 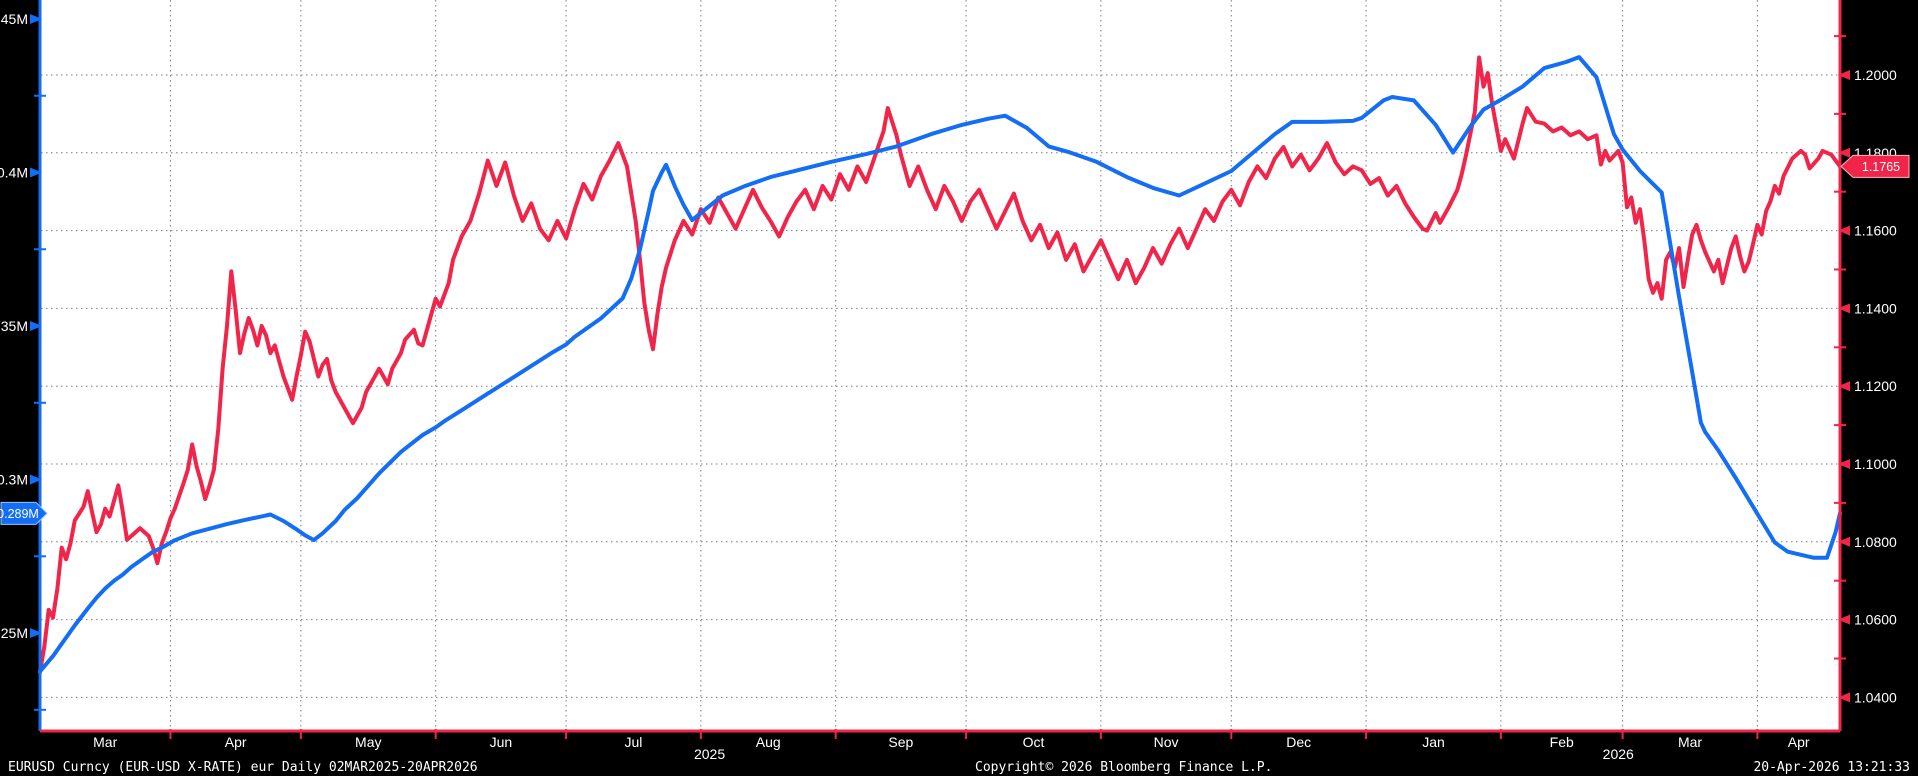 I want to click on y-axis-left-label: 0.25M, so click(x=14, y=633).